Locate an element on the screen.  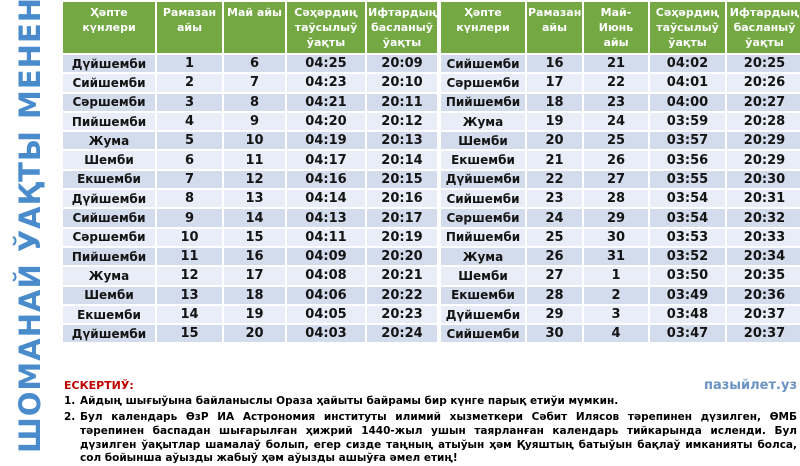
value-cell: 04:21 is located at coordinates (326, 102).